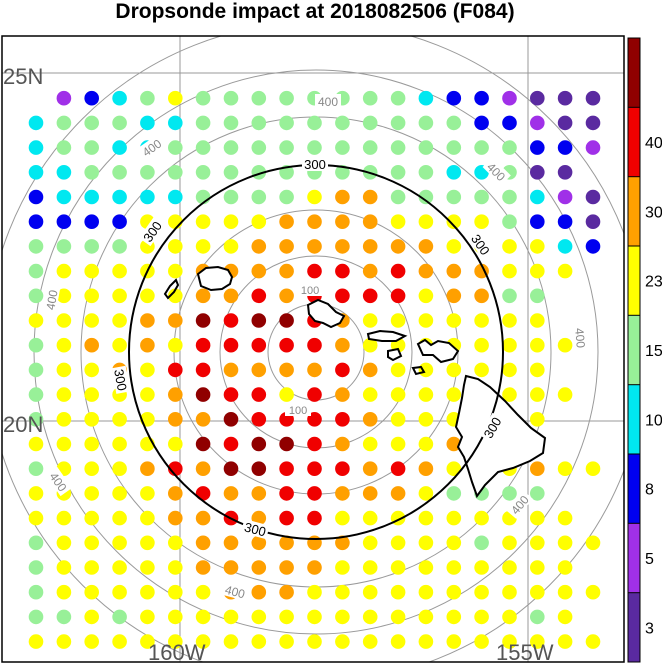 The image size is (662, 664). I want to click on lat-label-25n: 25N, so click(23, 76).